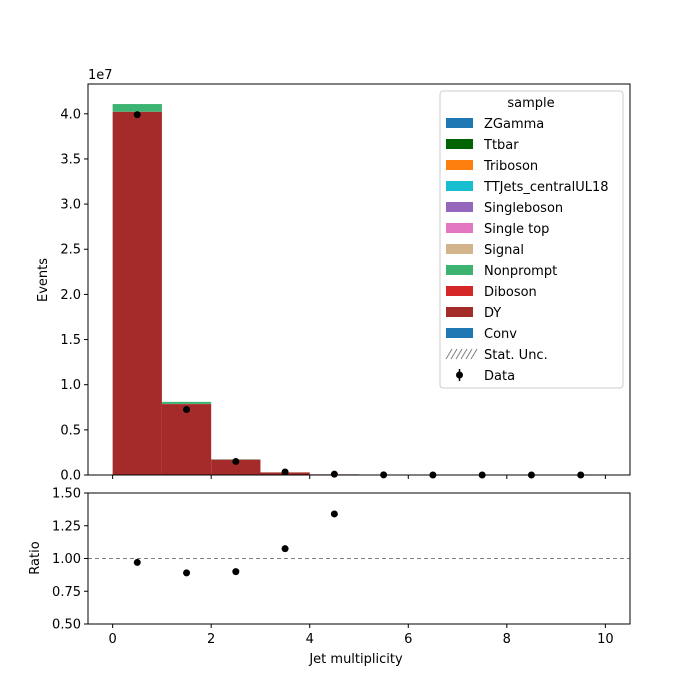 The height and width of the screenshot is (700, 700). Describe the element at coordinates (546, 187) in the screenshot. I see `legend-label: TTJets_centralUL18` at that location.